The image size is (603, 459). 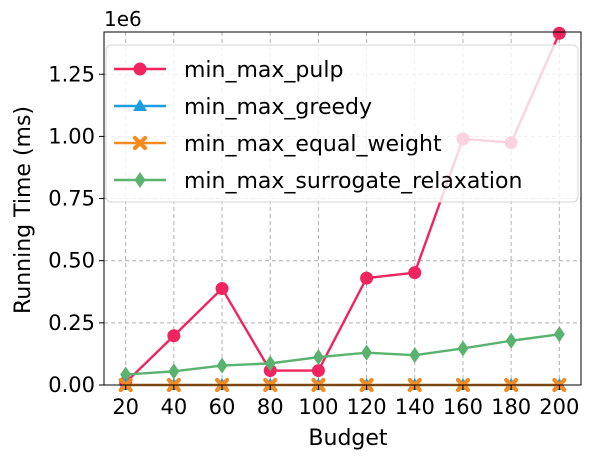 What do you see at coordinates (270, 407) in the screenshot?
I see `x-tick-label: 80` at bounding box center [270, 407].